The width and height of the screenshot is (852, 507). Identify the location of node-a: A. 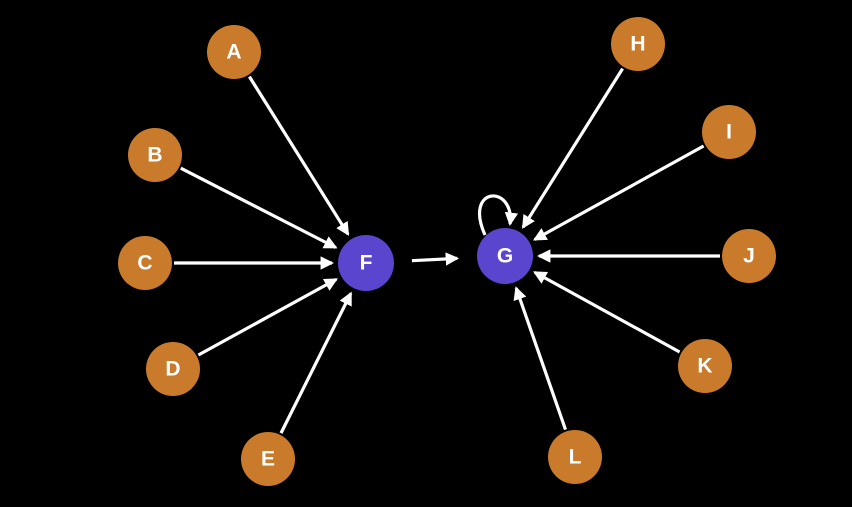
(234, 52).